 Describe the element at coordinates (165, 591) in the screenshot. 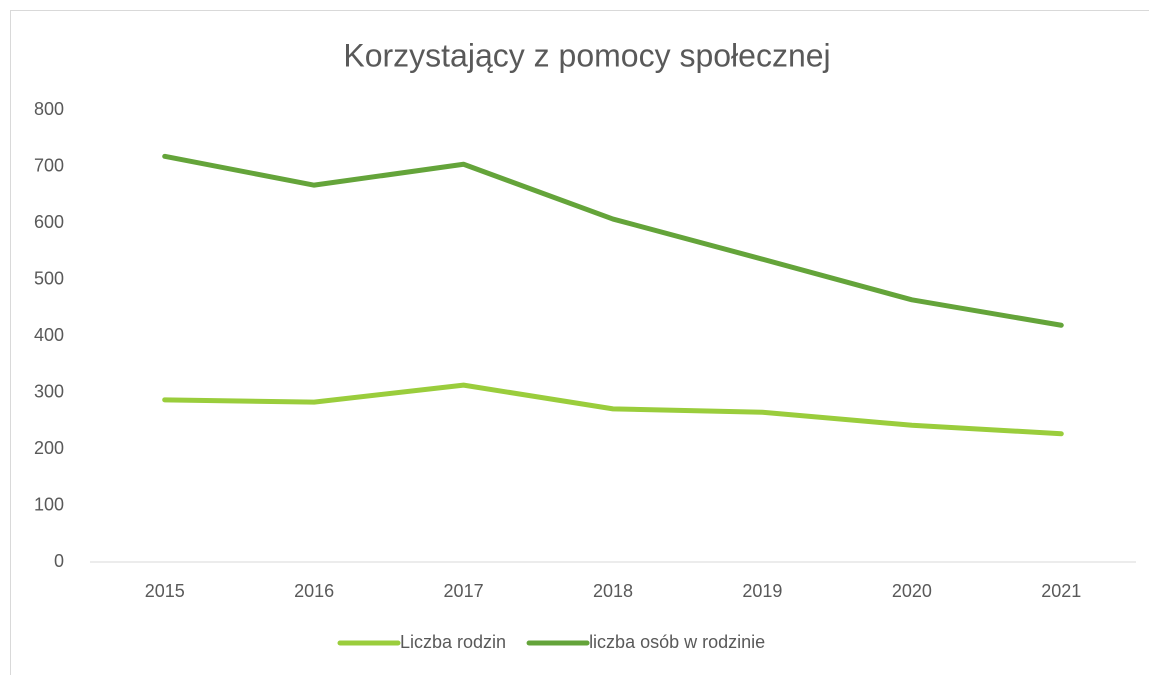

I see `x-tick-label: 2015` at that location.